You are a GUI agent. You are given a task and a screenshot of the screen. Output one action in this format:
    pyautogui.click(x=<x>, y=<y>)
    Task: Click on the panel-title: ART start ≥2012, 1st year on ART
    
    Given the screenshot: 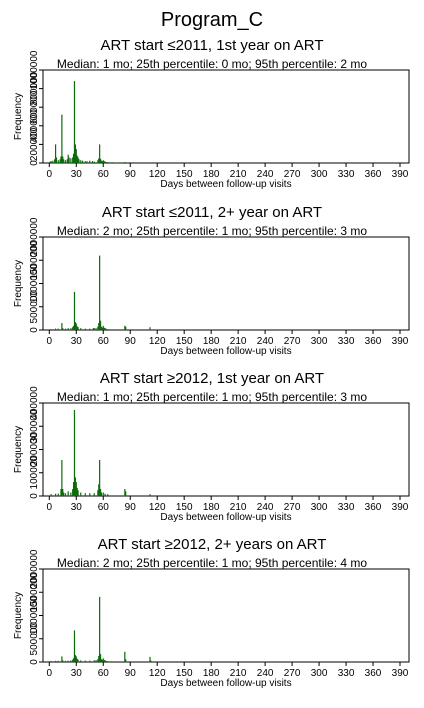 What is the action you would take?
    pyautogui.click(x=212, y=378)
    